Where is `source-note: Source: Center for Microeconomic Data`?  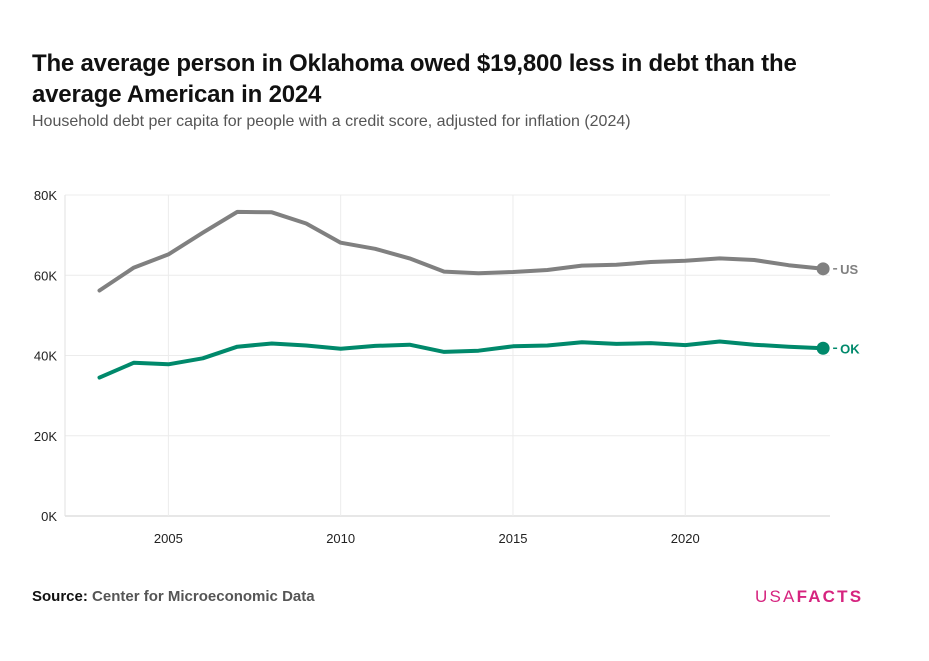 source-note: Source: Center for Microeconomic Data is located at coordinates (173, 596).